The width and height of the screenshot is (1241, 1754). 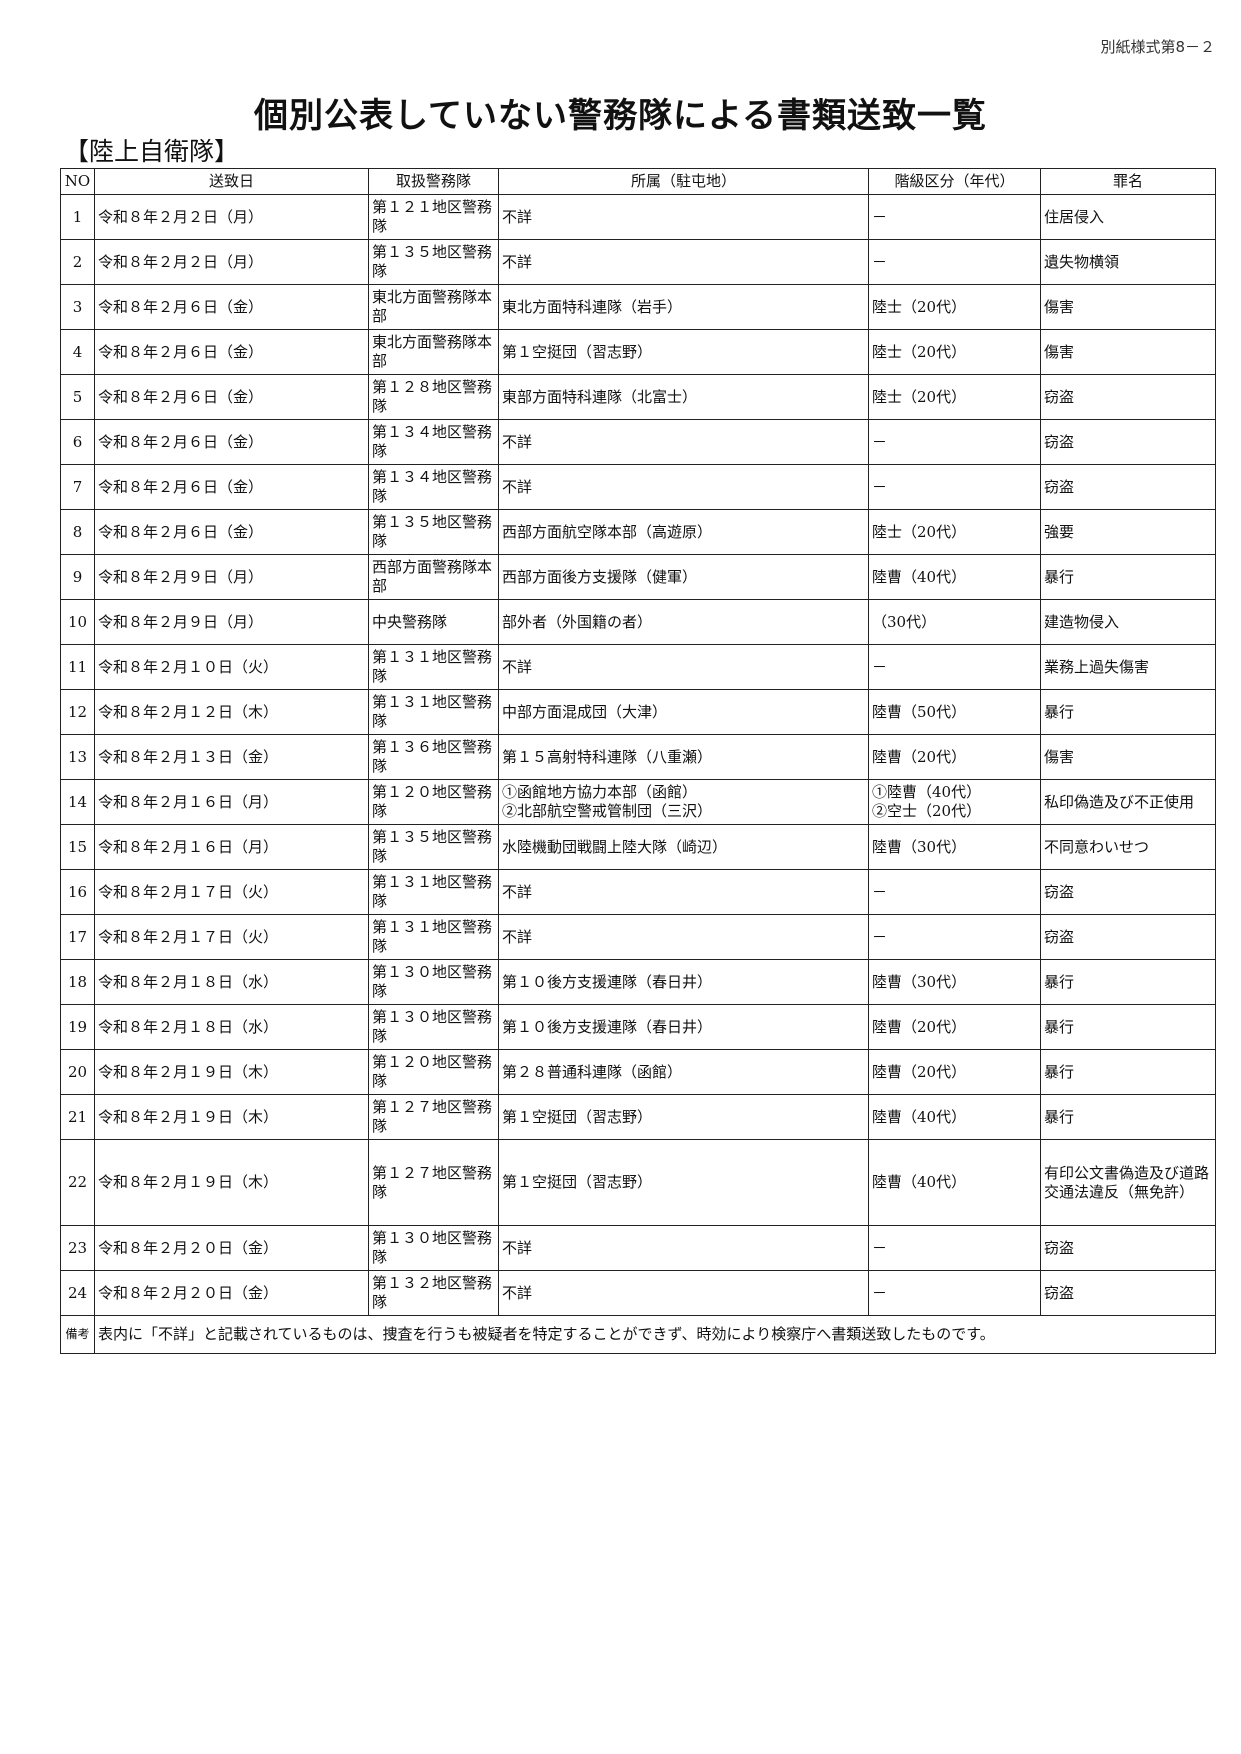 I want to click on cell-date: 令和８年２月１０日（火）, so click(x=231, y=667).